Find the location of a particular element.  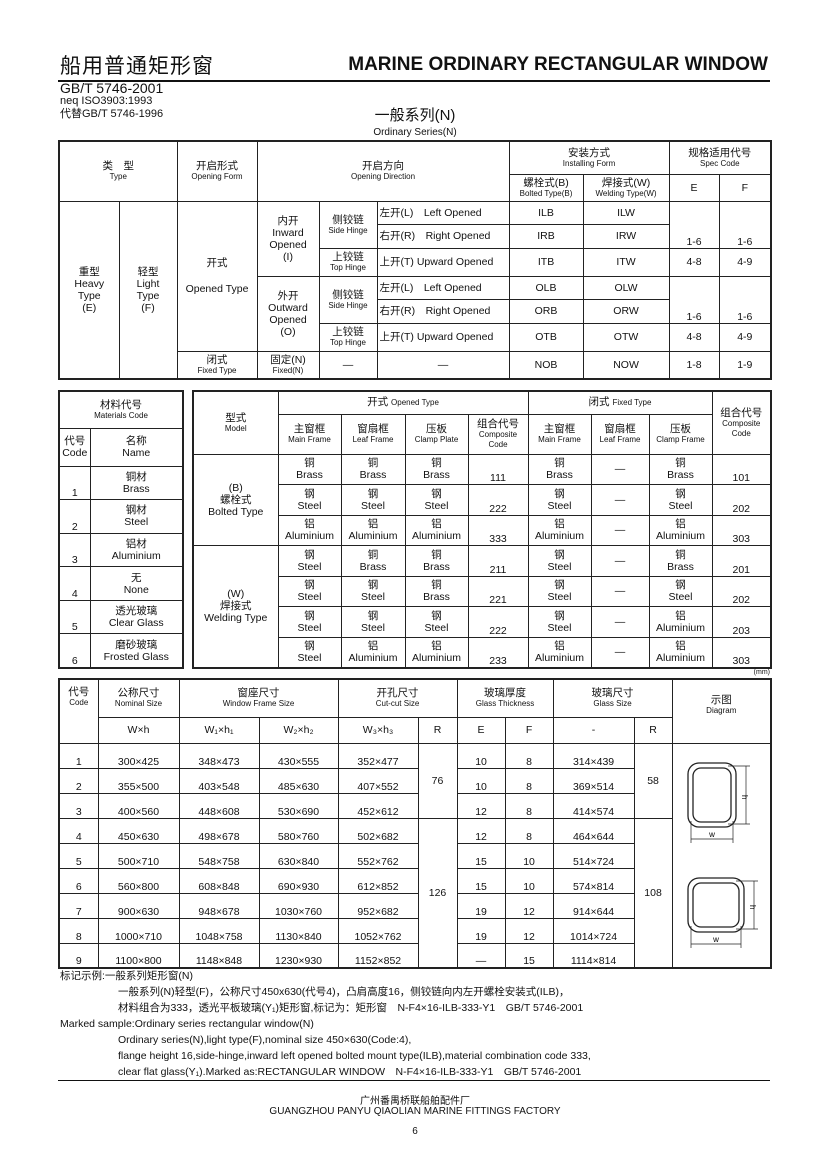

size-cell: 10 is located at coordinates (529, 880).